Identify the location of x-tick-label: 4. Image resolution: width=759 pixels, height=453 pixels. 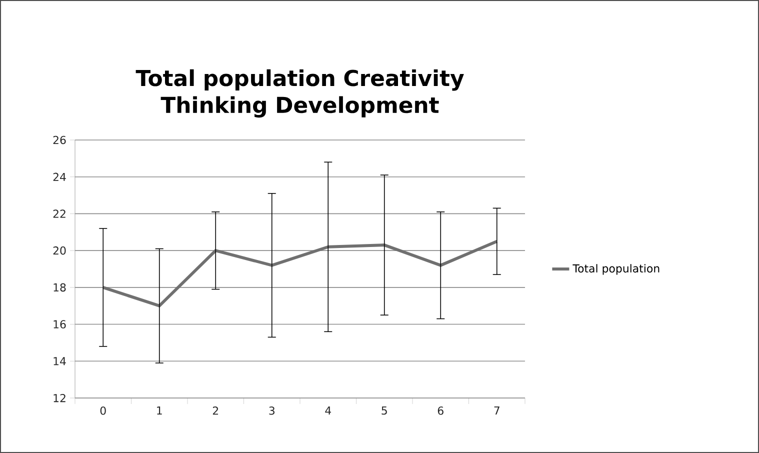
(328, 410).